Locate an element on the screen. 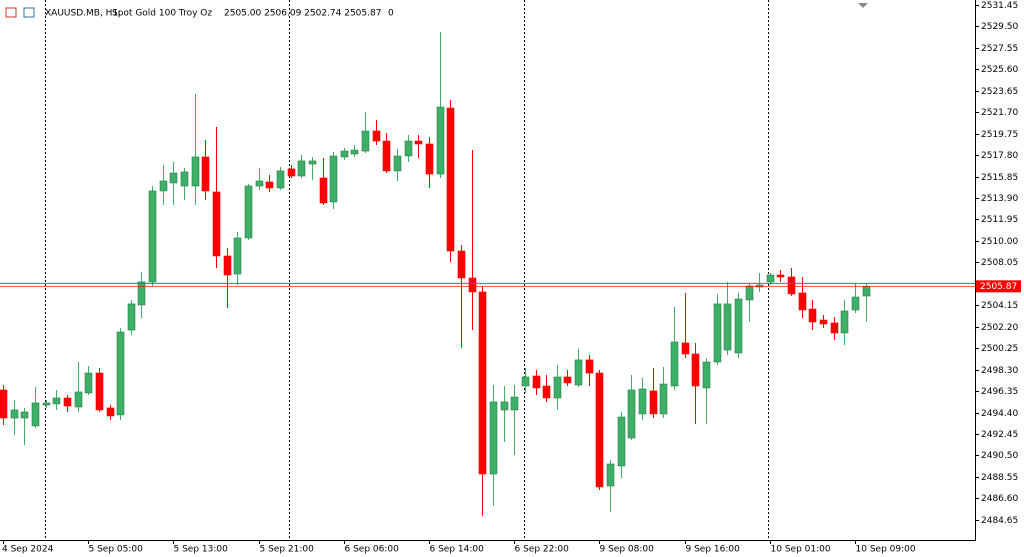  y-tick-label: 2513.90 is located at coordinates (999, 199).